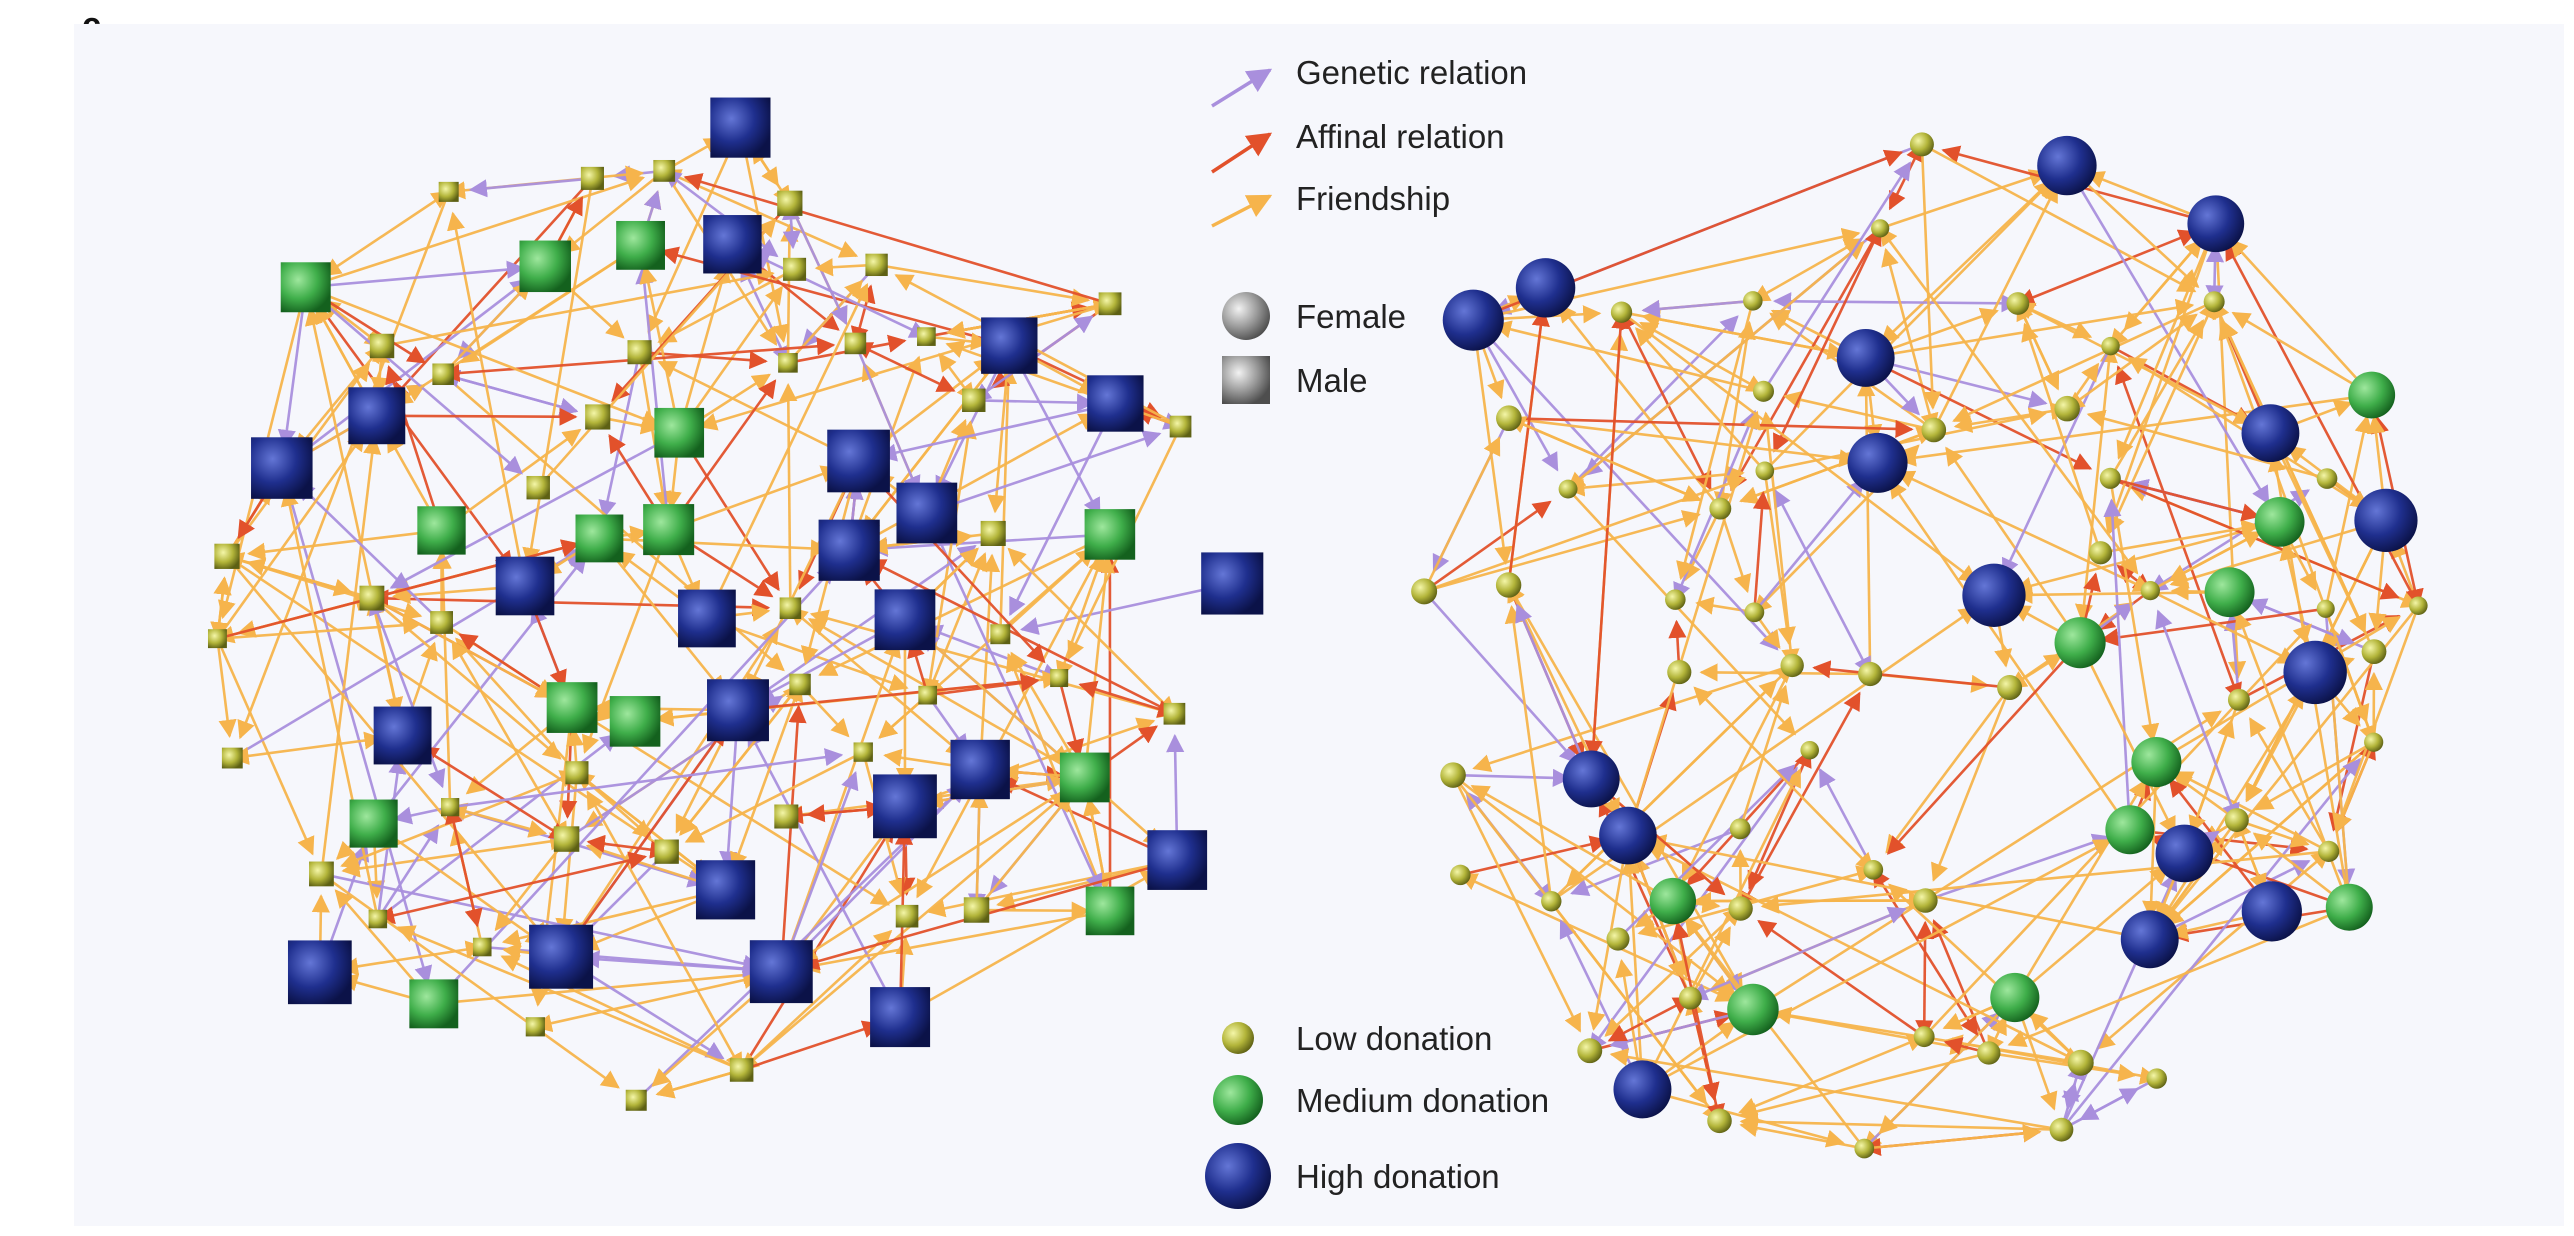 This screenshot has height=1236, width=2574. What do you see at coordinates (1242, 88) in the screenshot?
I see `legend-genetic-arrow` at bounding box center [1242, 88].